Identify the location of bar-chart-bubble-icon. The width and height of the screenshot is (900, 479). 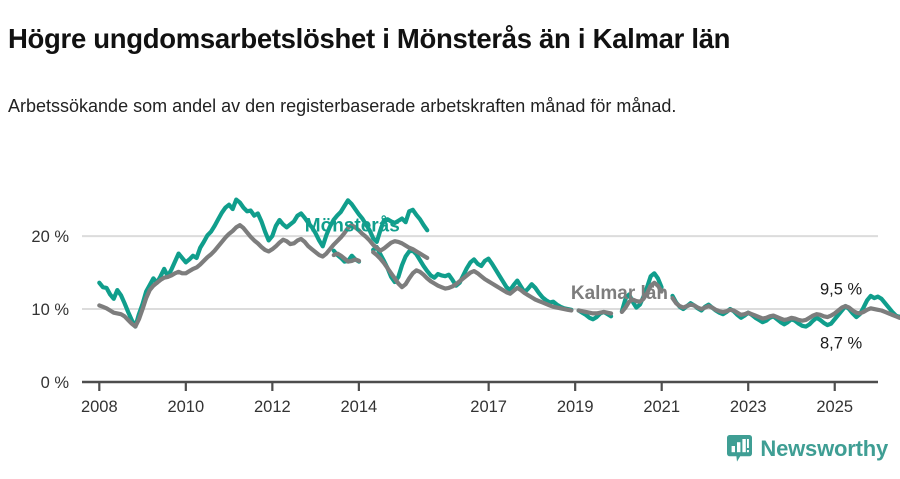
(740, 448).